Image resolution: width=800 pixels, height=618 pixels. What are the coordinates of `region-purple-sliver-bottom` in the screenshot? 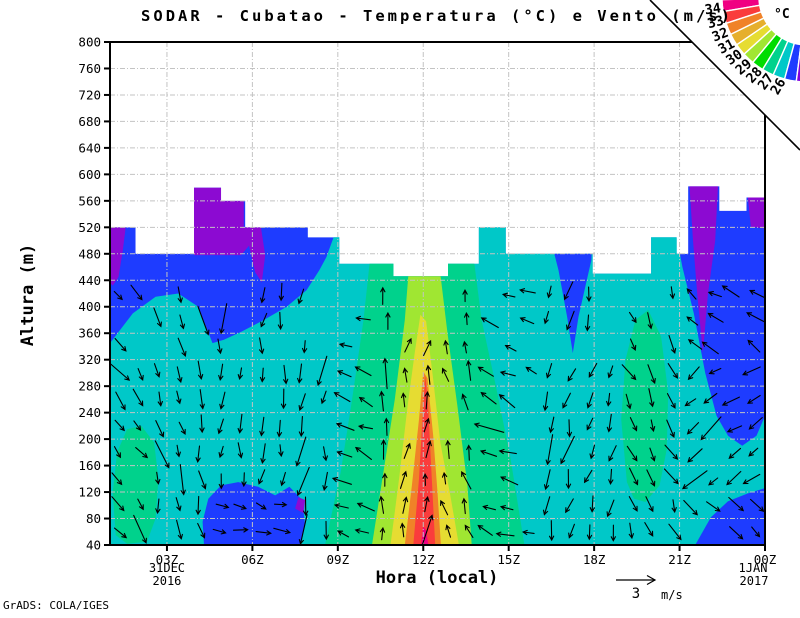 It's located at (300, 505).